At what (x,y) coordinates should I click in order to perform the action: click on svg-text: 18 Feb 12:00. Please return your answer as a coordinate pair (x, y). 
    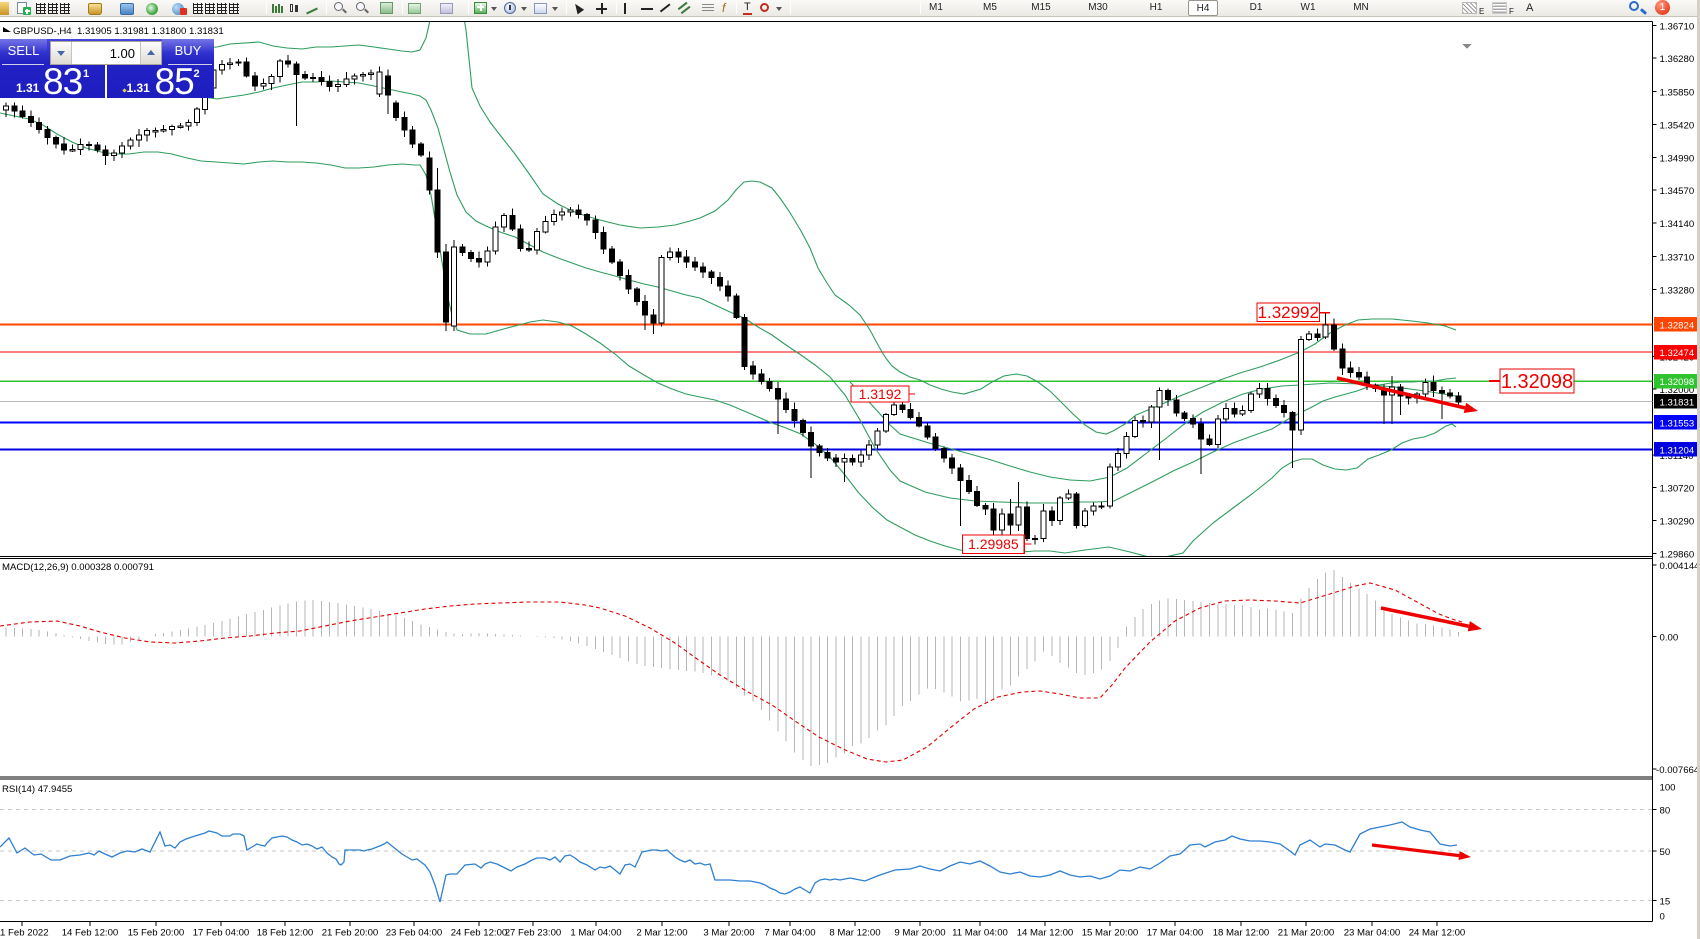
    Looking at the image, I should click on (285, 933).